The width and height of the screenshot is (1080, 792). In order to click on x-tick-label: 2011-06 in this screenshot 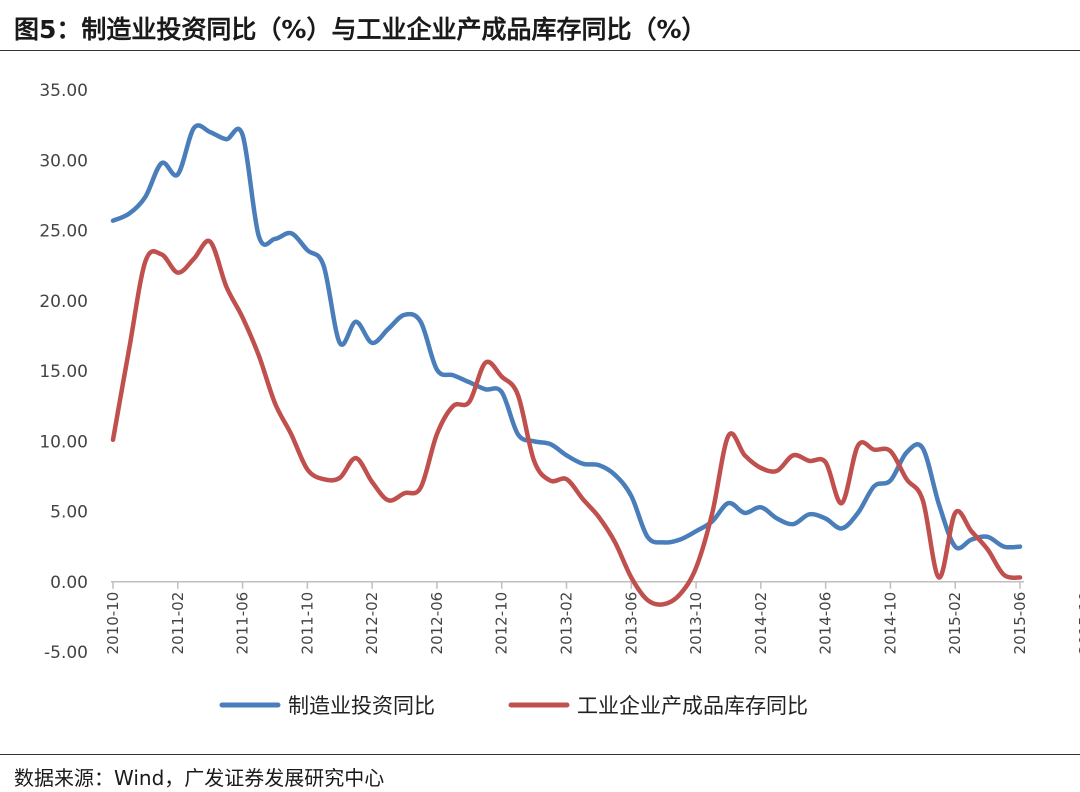, I will do `click(243, 623)`.